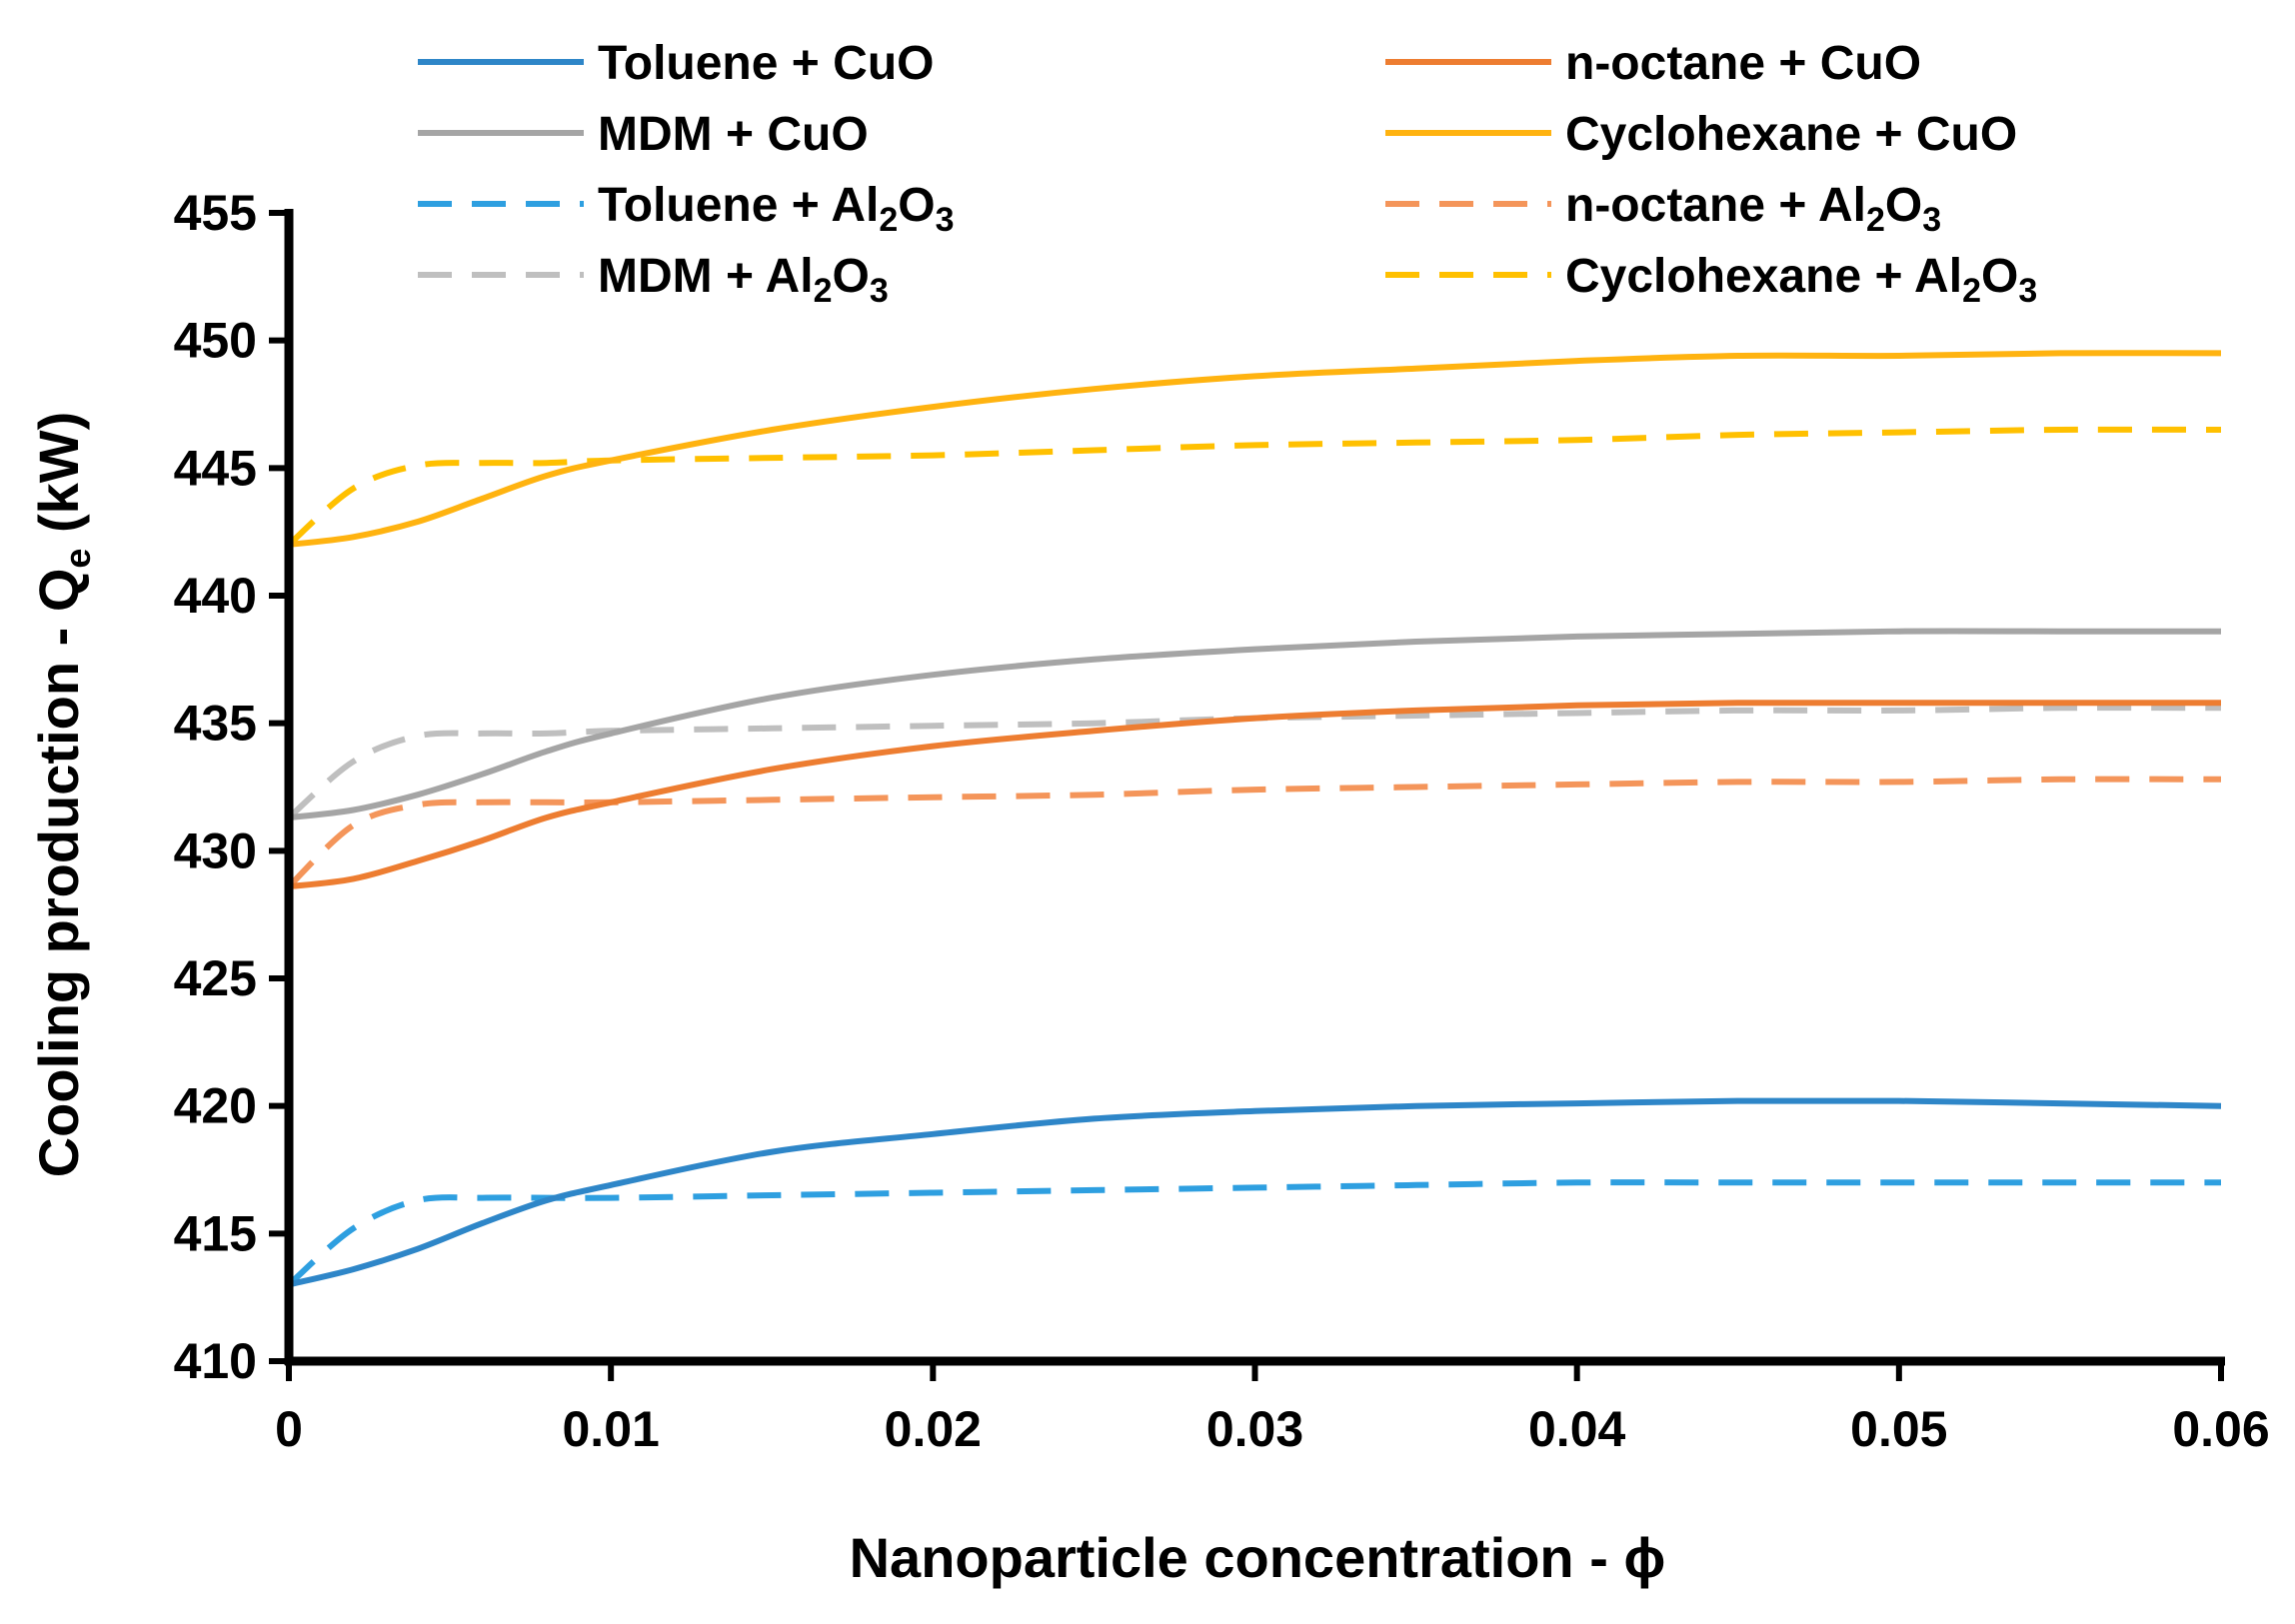 The height and width of the screenshot is (1624, 2295). I want to click on y-tick-label: 450, so click(215, 341).